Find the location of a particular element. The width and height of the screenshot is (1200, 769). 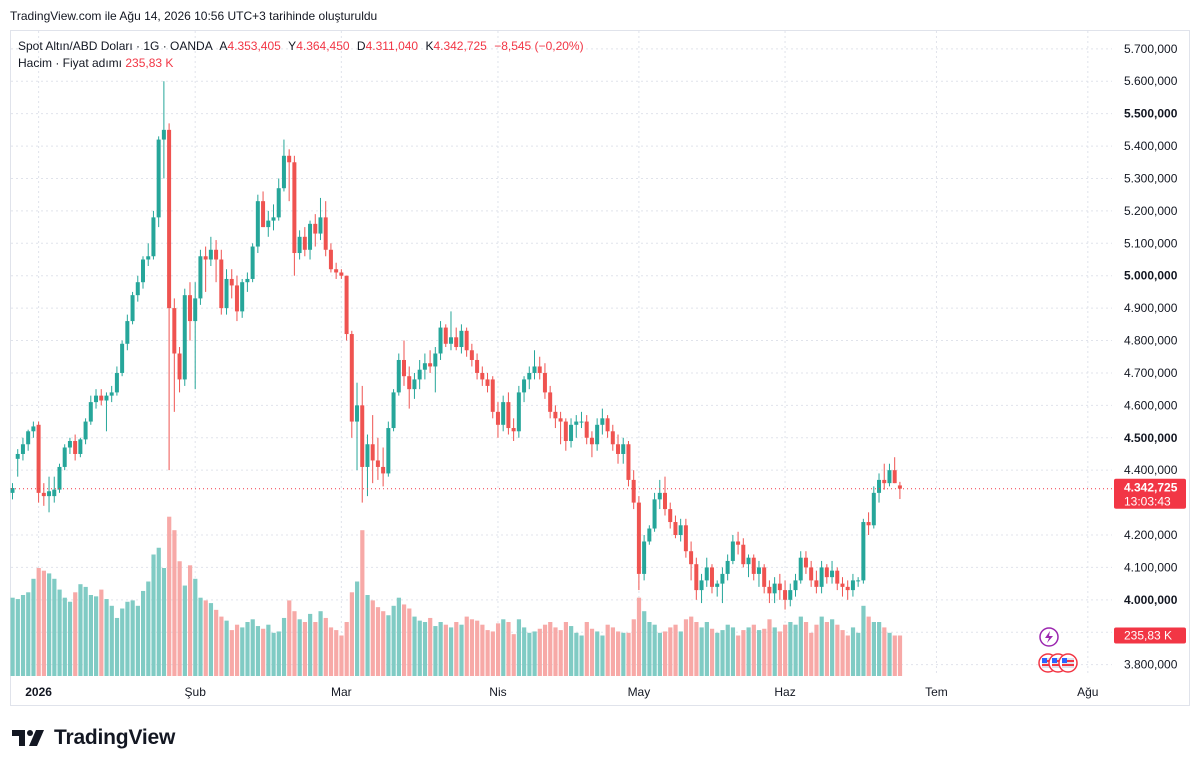

legend-volume-label: Hacim · Fiyat adımı is located at coordinates (70, 63).